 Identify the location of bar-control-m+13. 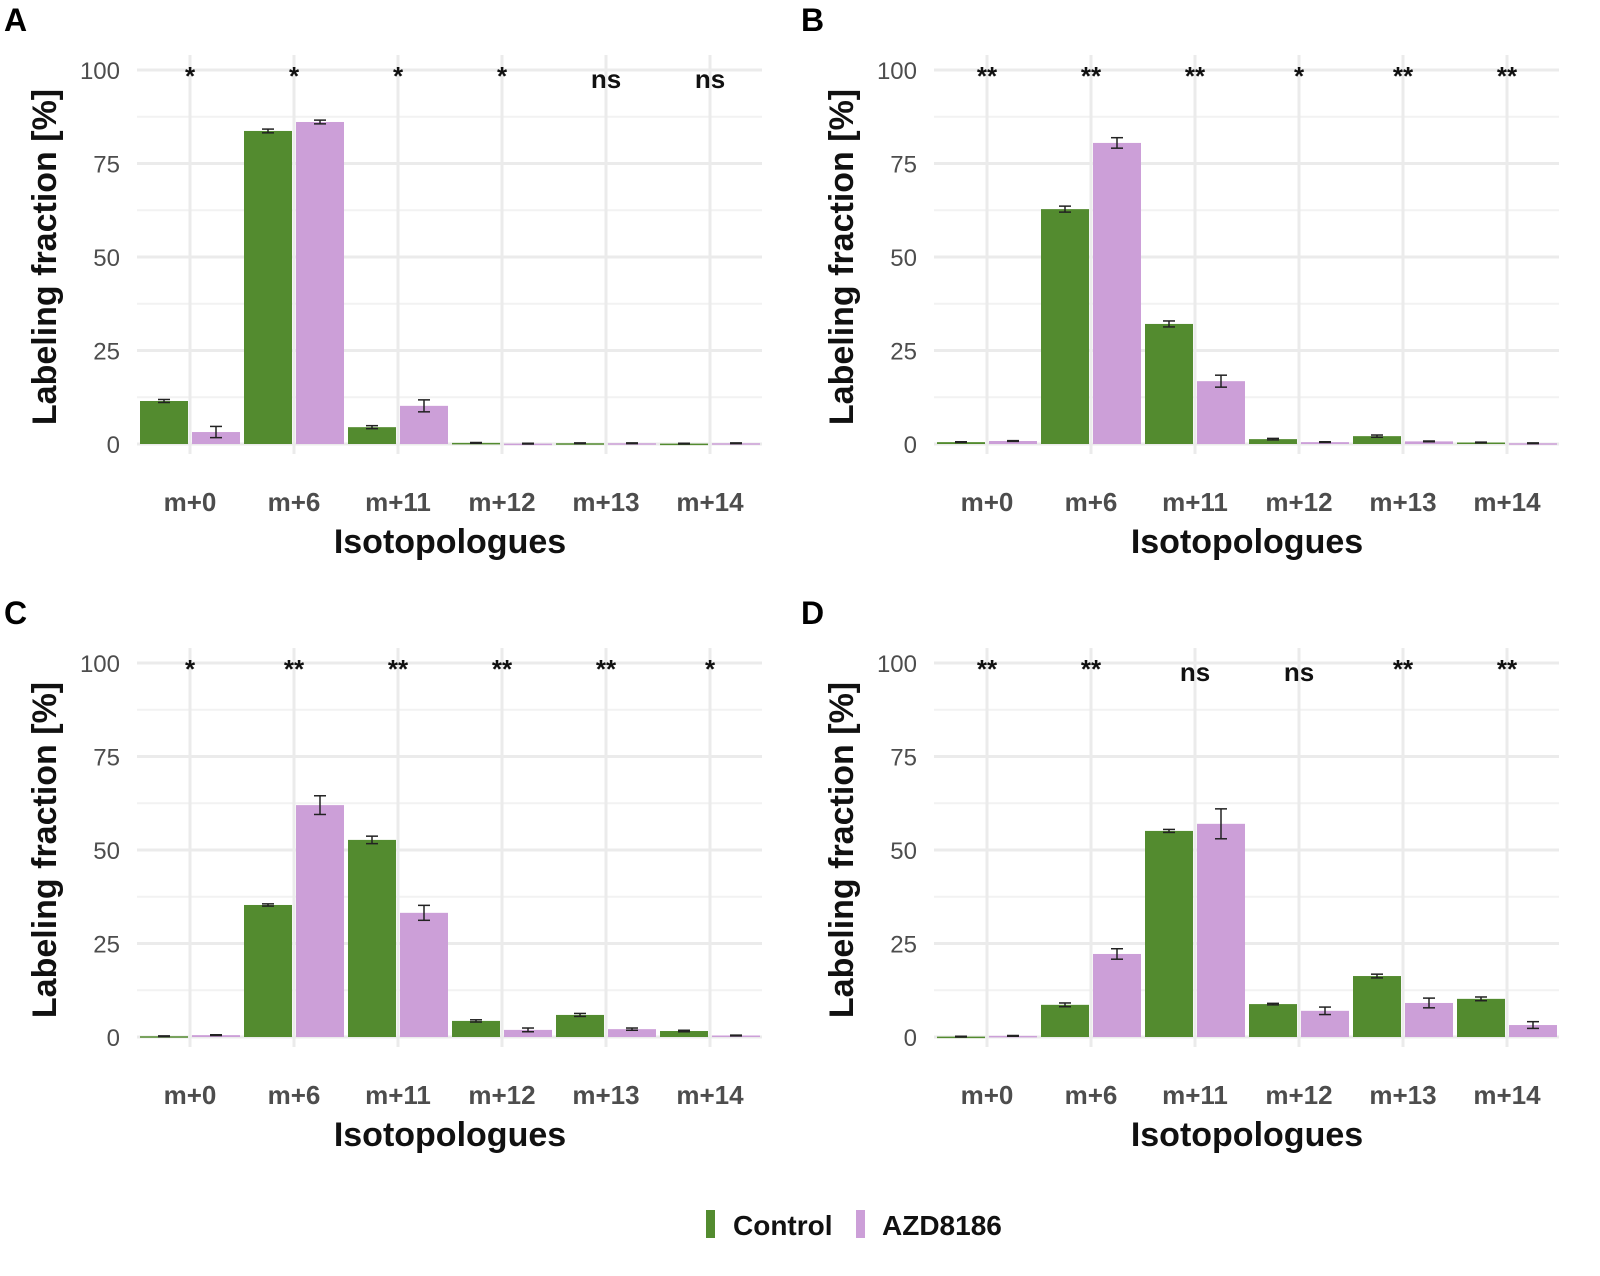
(1377, 1006).